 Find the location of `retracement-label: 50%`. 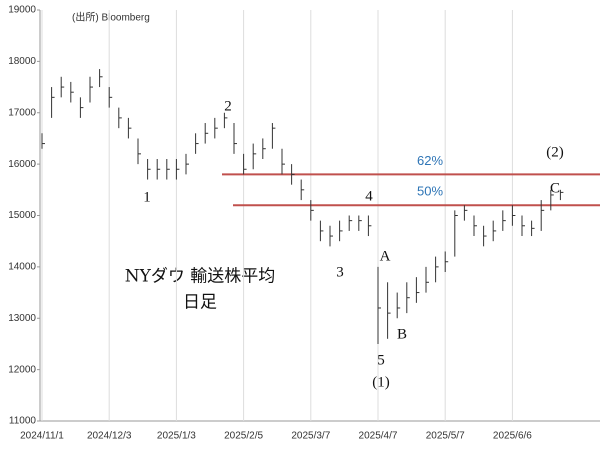

retracement-label: 50% is located at coordinates (430, 191).